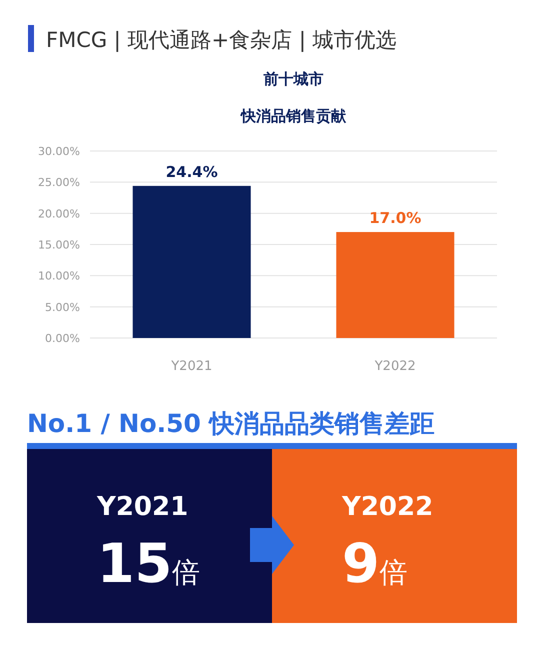 Image resolution: width=544 pixels, height=646 pixels. I want to click on y-tick-label: 0.00%, so click(62, 338).